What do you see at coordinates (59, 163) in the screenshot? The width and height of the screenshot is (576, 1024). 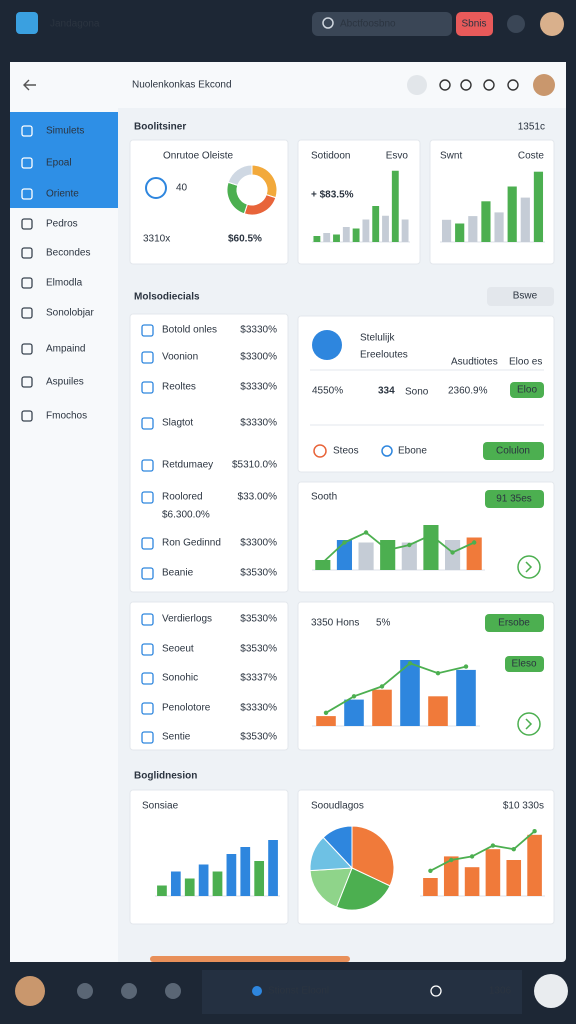 I see `sidebar-item: Epoal` at bounding box center [59, 163].